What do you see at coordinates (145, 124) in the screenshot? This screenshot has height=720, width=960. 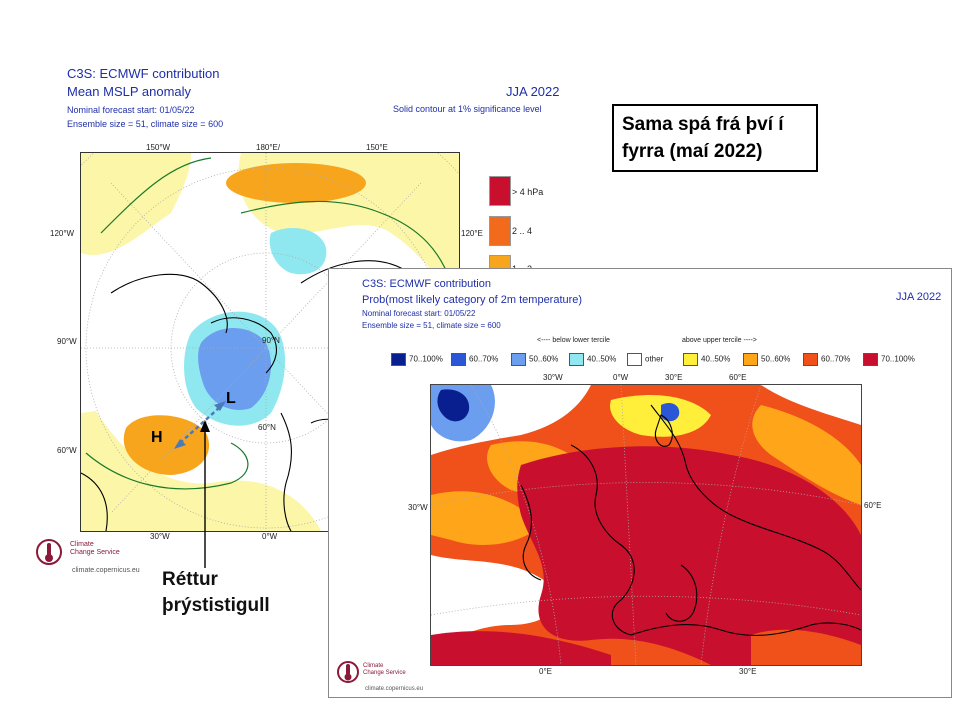 I see `left-meta-2: Ensemble size = 51, climate size = 600` at bounding box center [145, 124].